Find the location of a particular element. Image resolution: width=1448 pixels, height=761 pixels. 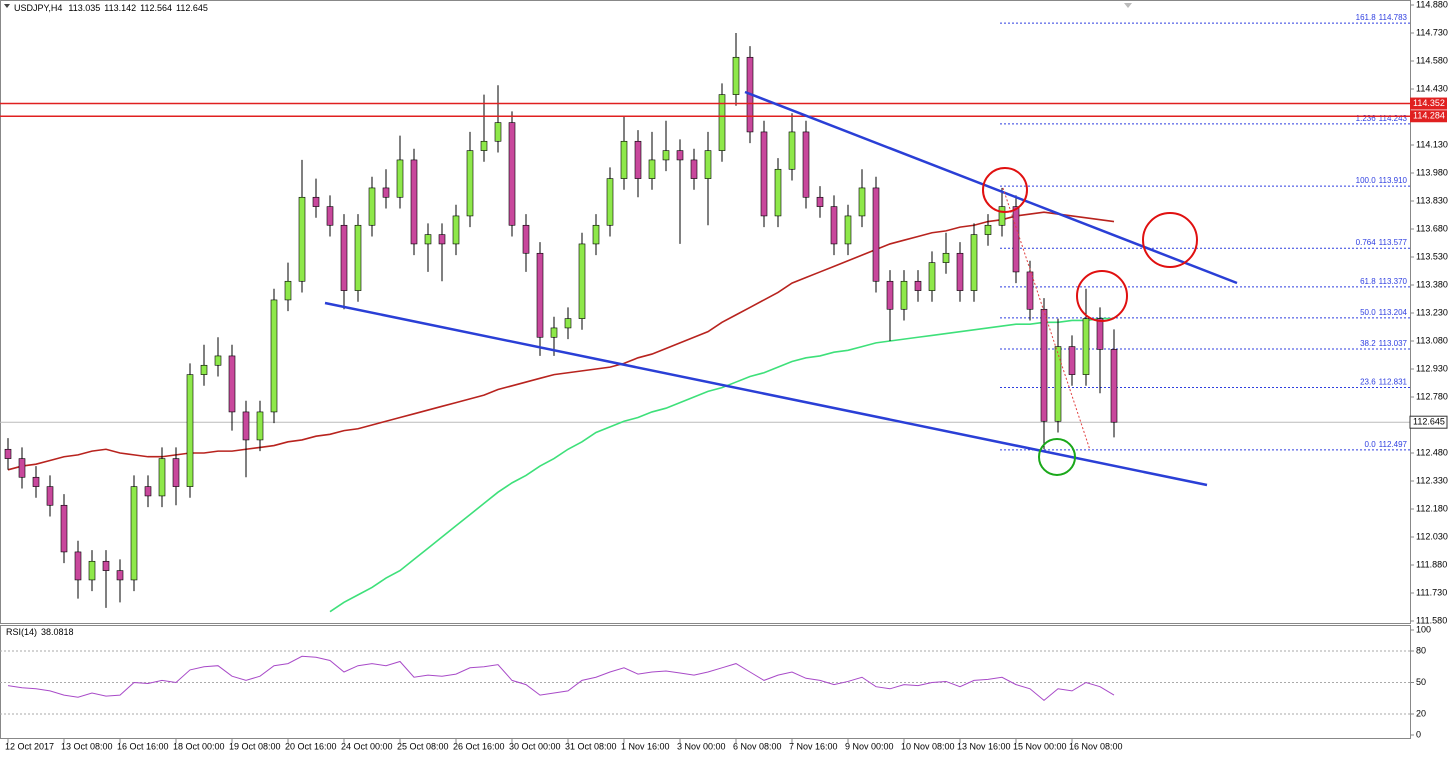

x-tick-label: 13 Nov 16:00 is located at coordinates (984, 746).